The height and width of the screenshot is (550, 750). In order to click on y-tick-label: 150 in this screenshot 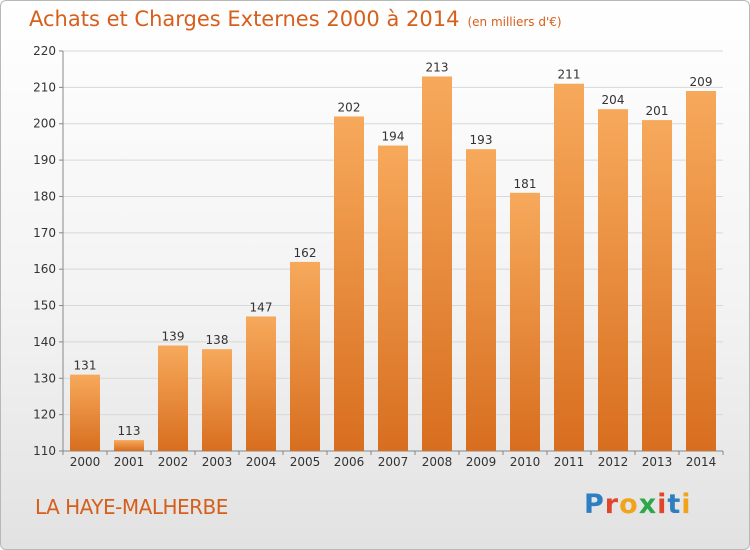, I will do `click(44, 306)`.